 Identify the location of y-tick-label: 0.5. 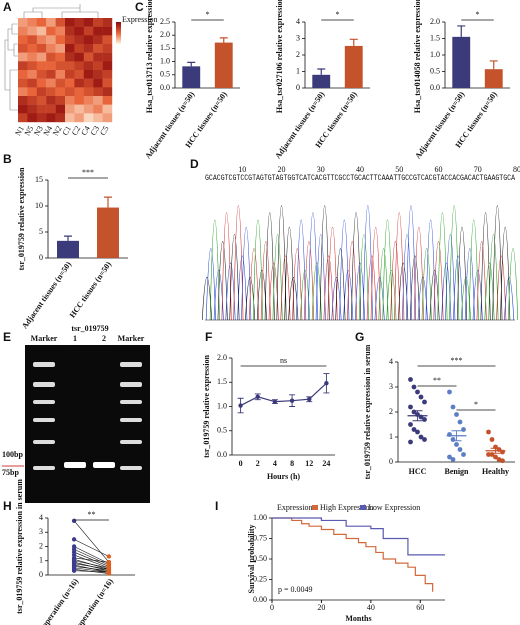
(222, 430).